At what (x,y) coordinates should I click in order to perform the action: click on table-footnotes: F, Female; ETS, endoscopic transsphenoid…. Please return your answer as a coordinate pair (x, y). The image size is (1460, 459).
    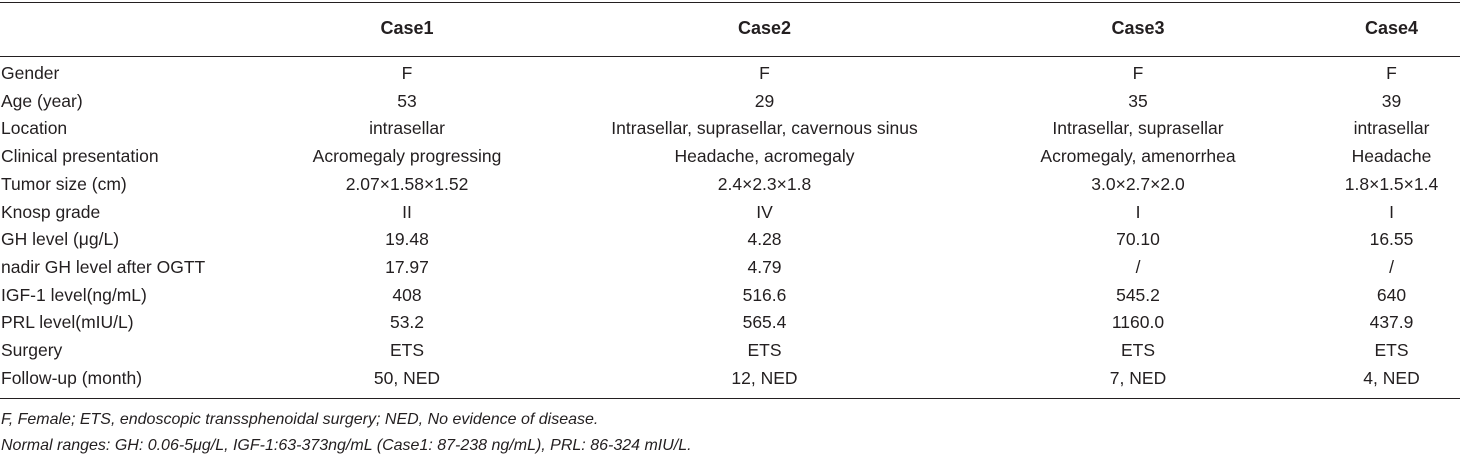
    Looking at the image, I should click on (346, 433).